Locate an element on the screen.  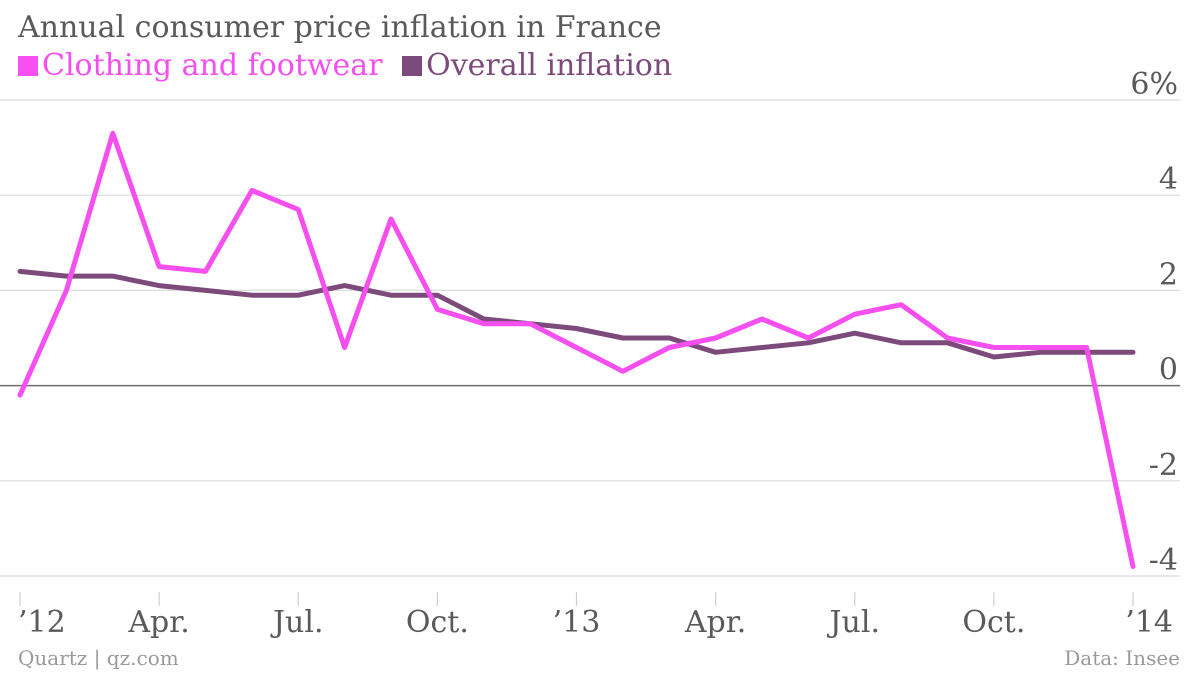
source-credit: Quartz | qz.com is located at coordinates (98, 658).